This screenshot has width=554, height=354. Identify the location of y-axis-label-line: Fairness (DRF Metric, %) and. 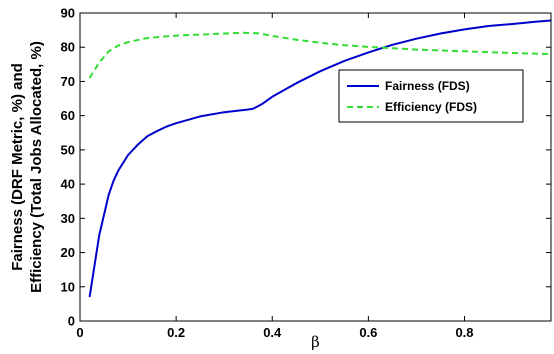
(17, 167).